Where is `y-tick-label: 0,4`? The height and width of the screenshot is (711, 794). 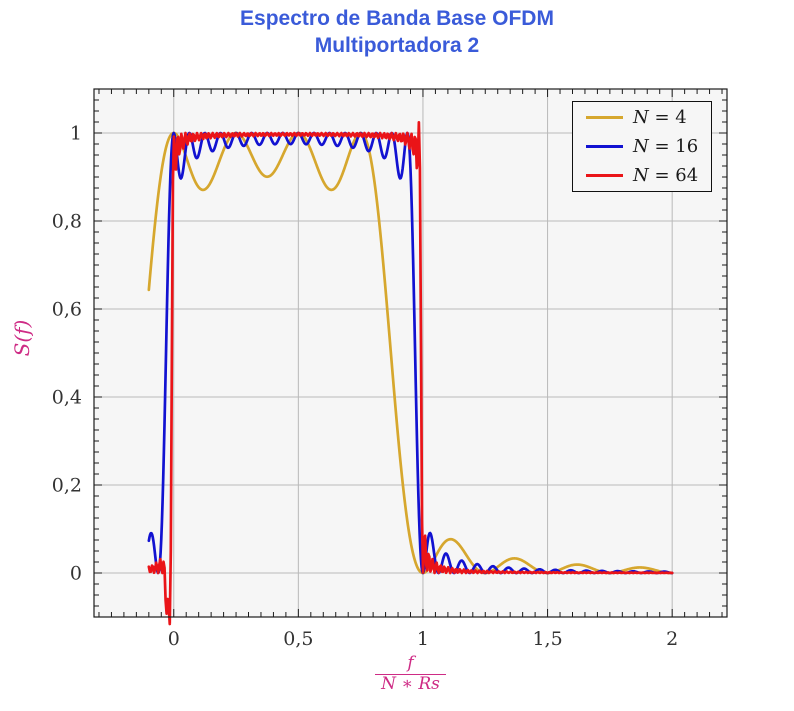
y-tick-label: 0,4 is located at coordinates (67, 398).